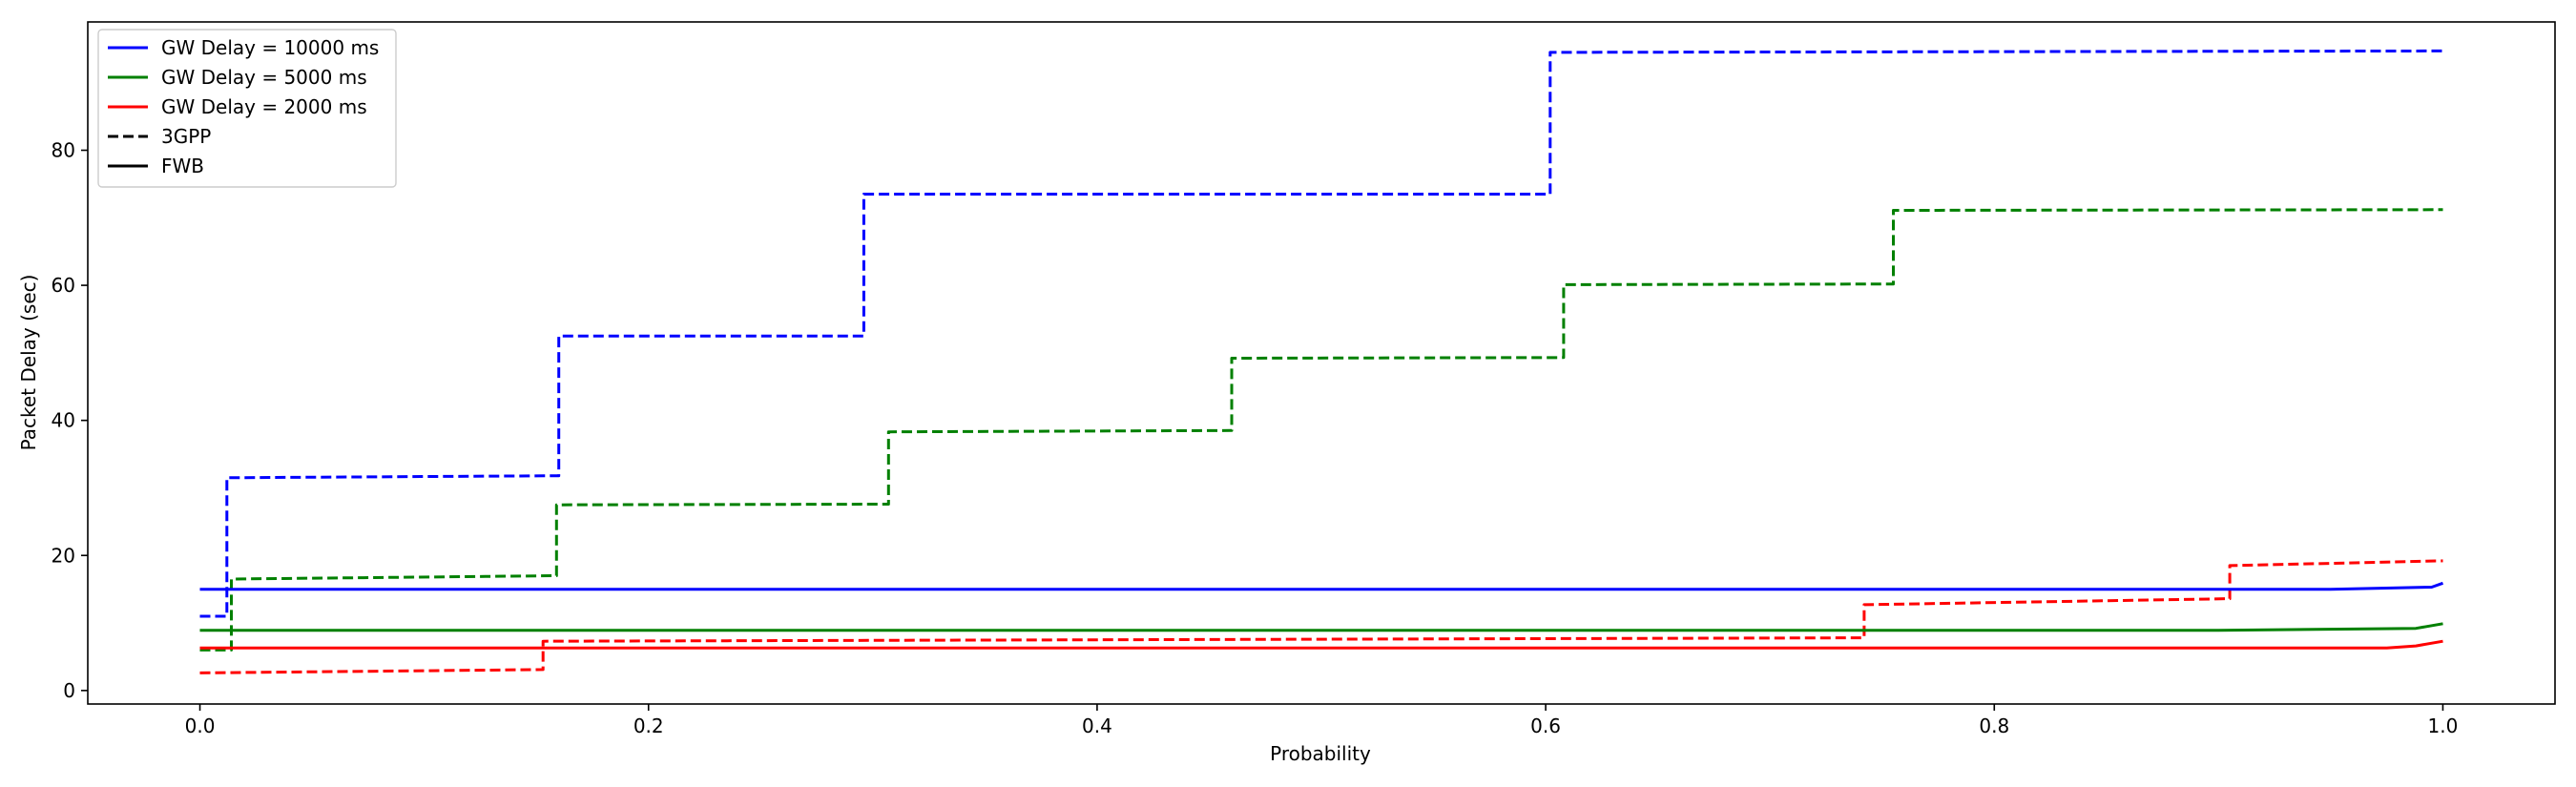  I want to click on legend-box, so click(247, 108).